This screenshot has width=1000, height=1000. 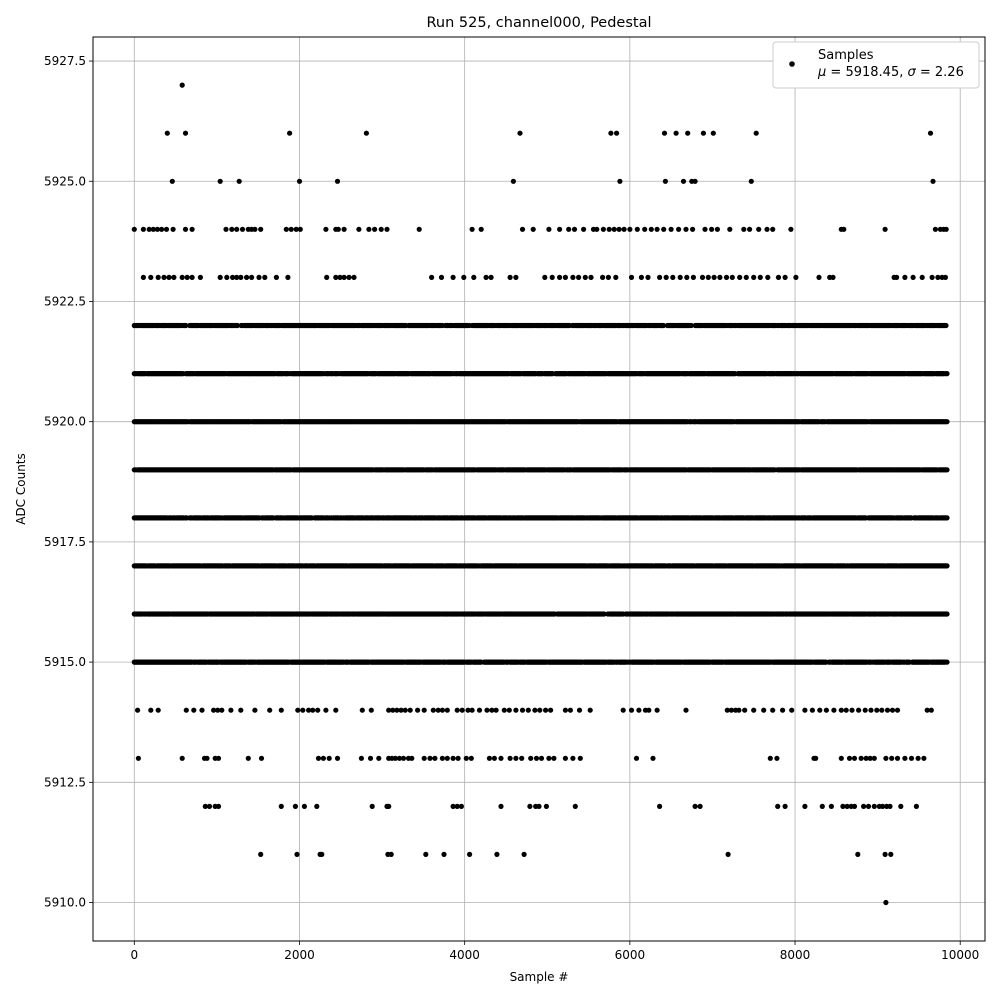 What do you see at coordinates (538, 23) in the screenshot?
I see `chart-title: Run 525, channel000, Pedestal` at bounding box center [538, 23].